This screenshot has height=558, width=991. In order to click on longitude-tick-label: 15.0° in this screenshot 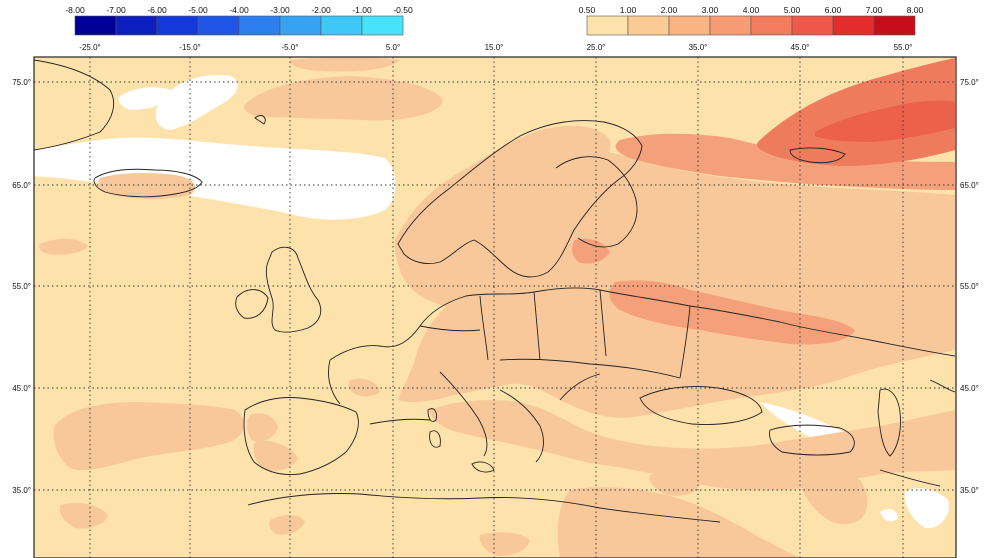, I will do `click(494, 47)`.